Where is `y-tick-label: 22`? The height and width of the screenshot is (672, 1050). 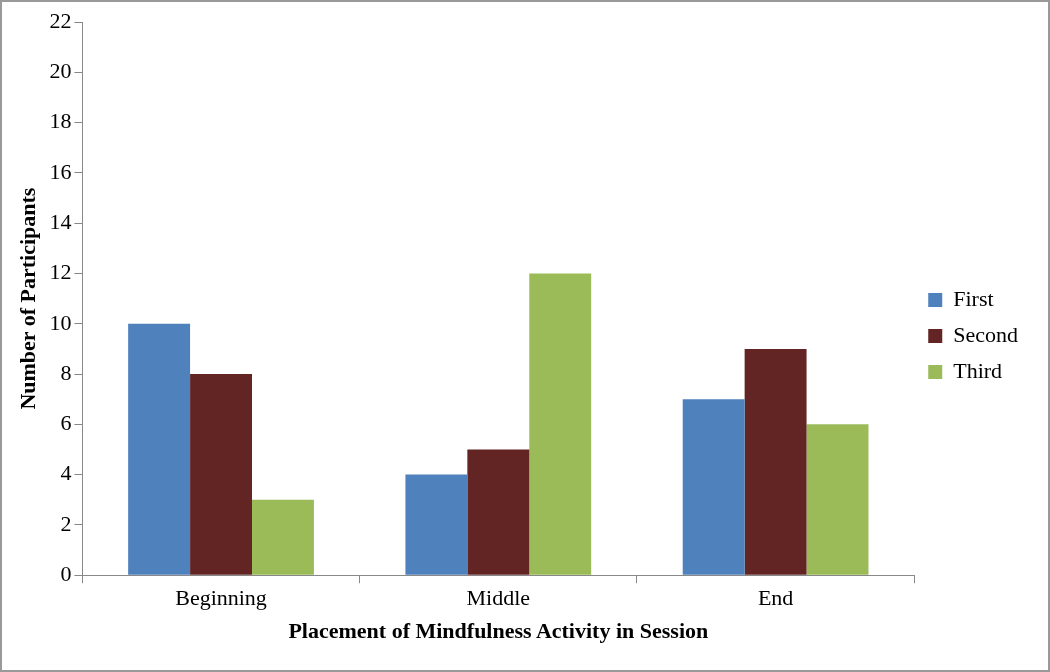
y-tick-label: 22 is located at coordinates (60, 20).